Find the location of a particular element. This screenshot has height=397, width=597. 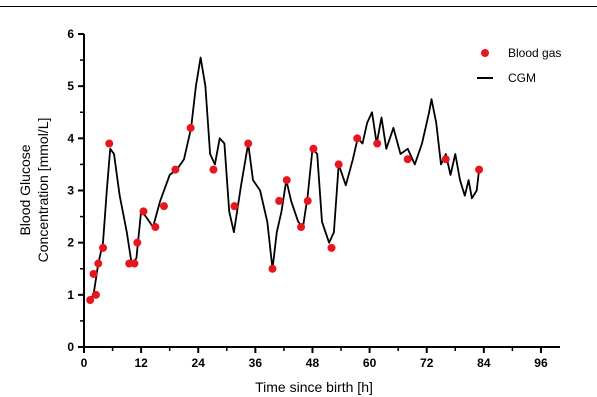

x-tick-label: 96 is located at coordinates (541, 363).